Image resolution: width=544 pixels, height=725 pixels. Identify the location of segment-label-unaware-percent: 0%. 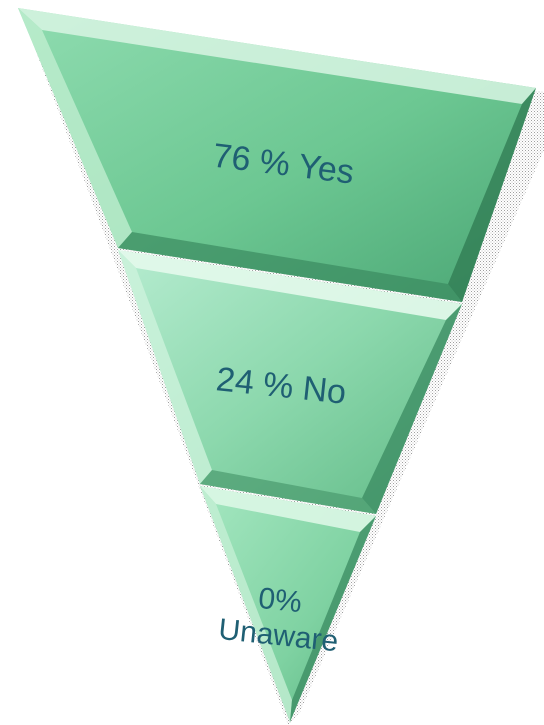
(280, 600).